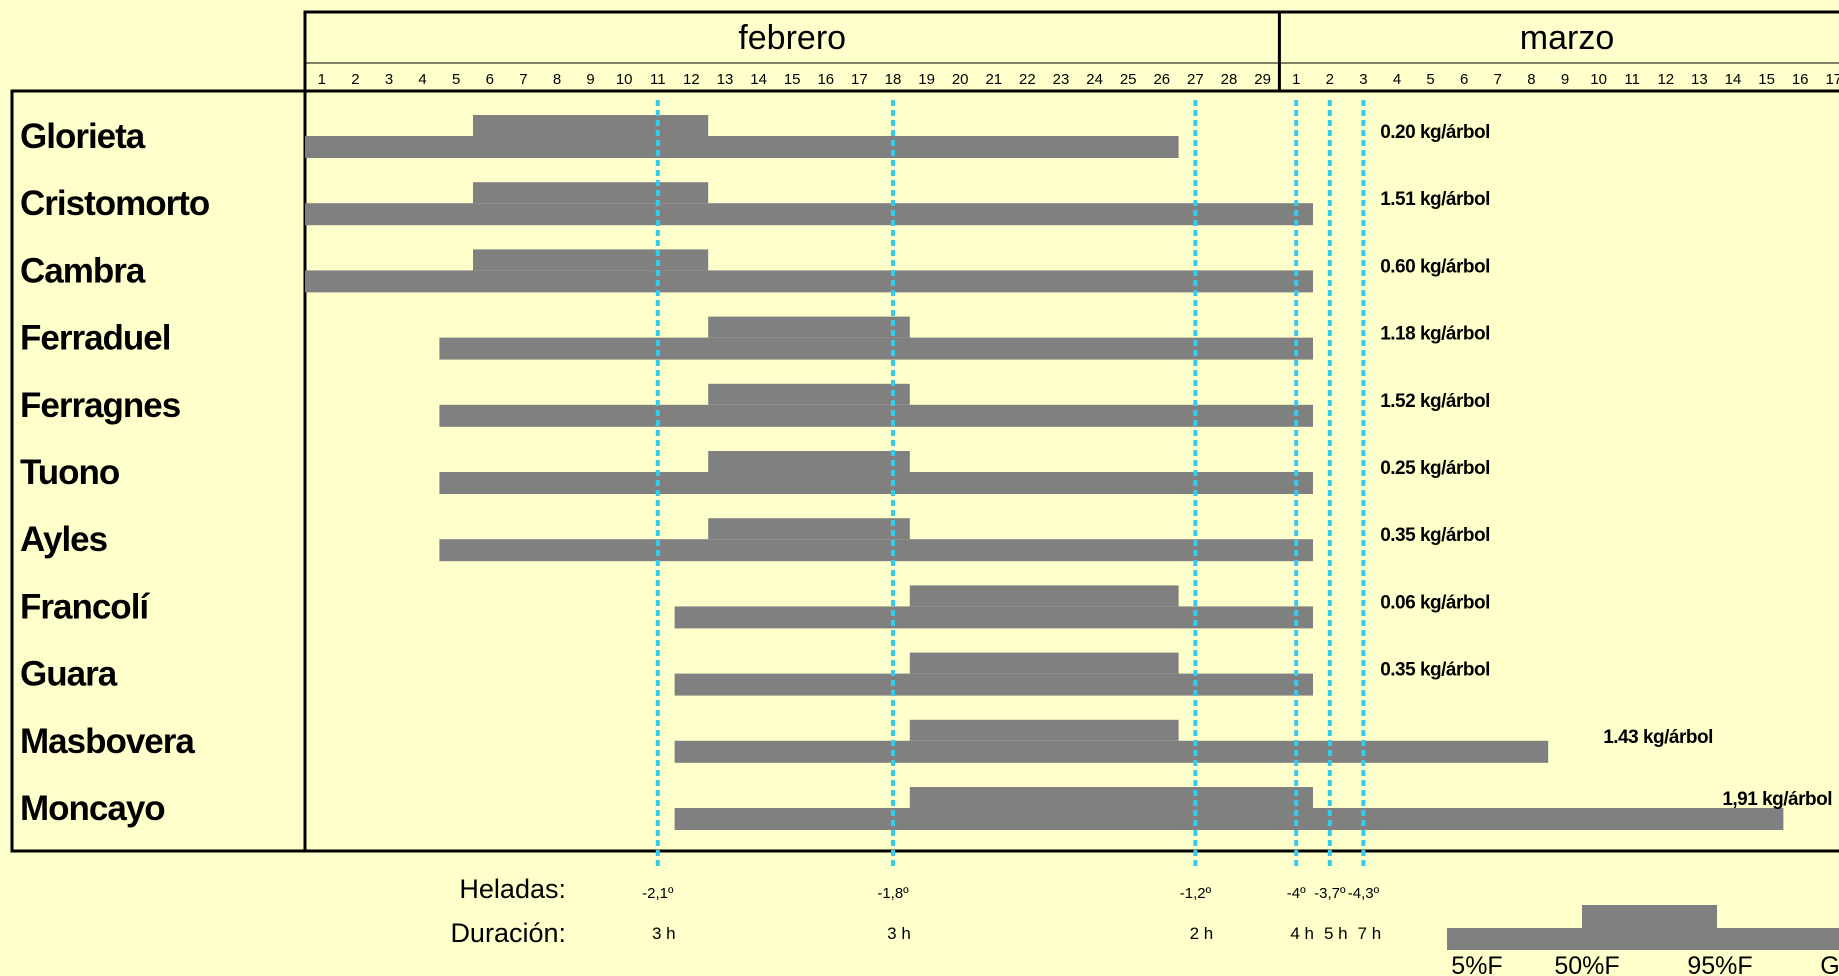 This screenshot has height=976, width=1839. What do you see at coordinates (115, 203) in the screenshot?
I see `variety-label: Cristomorto` at bounding box center [115, 203].